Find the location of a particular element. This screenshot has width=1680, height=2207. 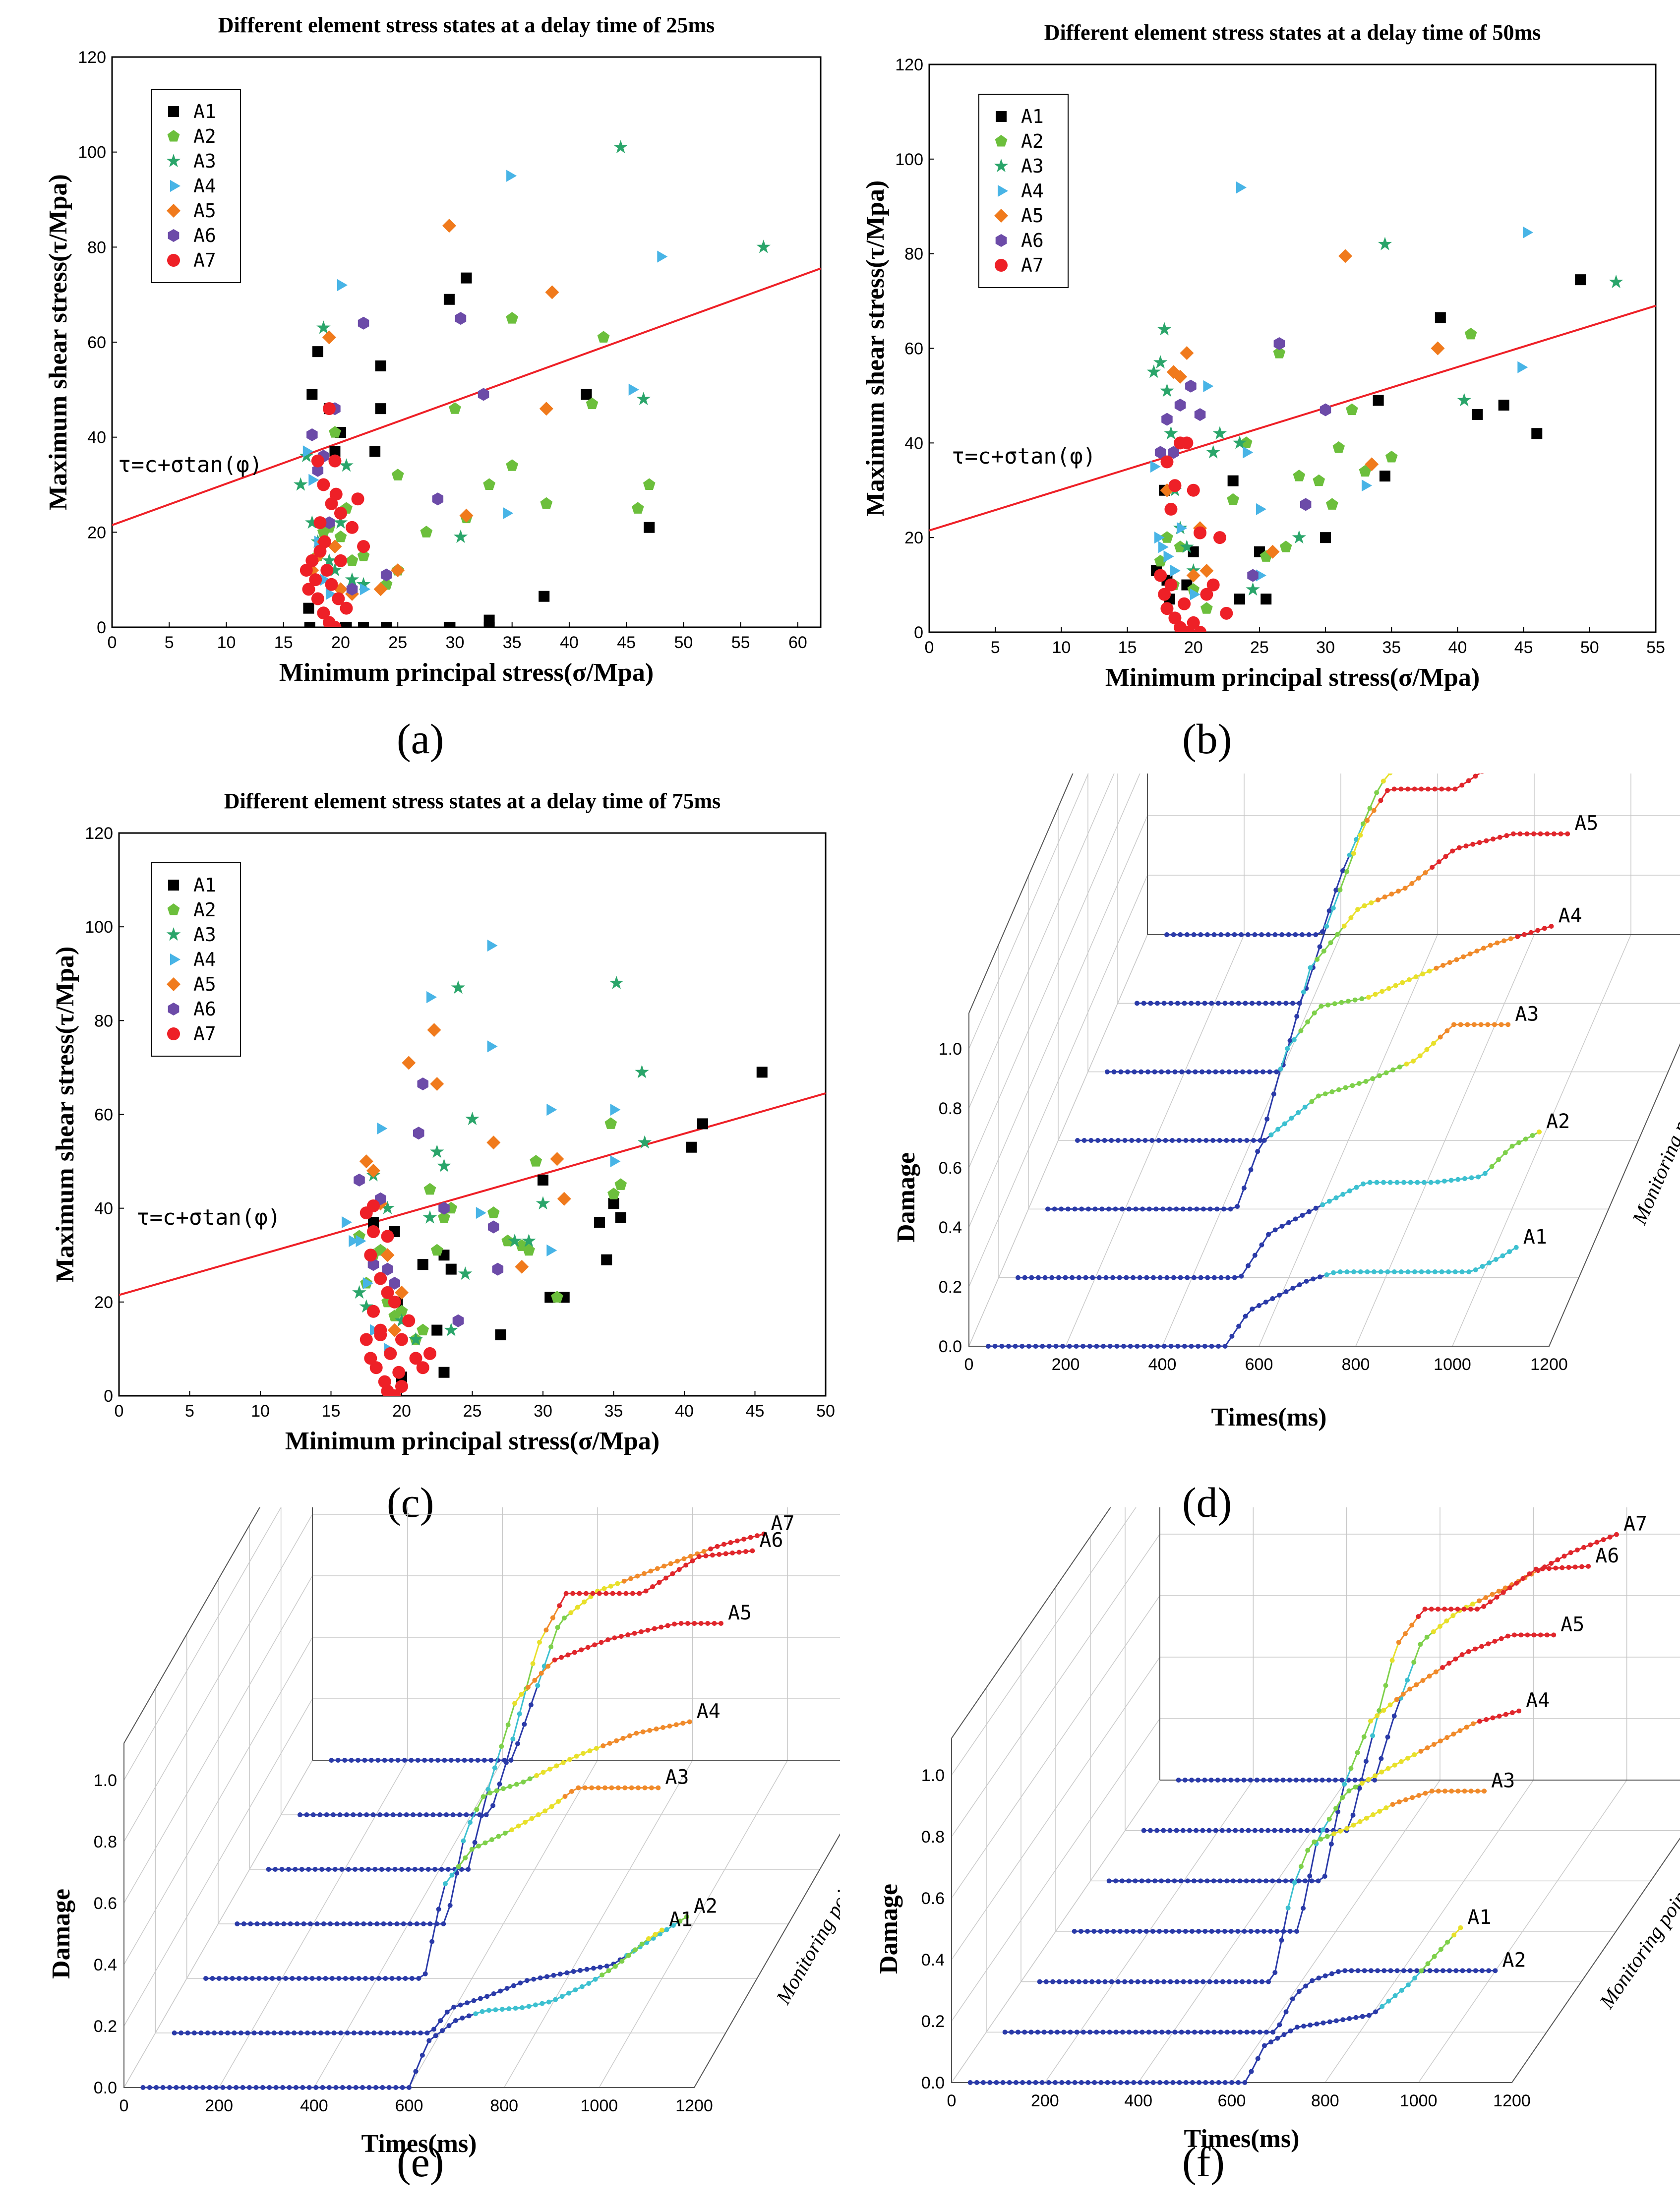

grid-line-depth is located at coordinates (1300, 1809).